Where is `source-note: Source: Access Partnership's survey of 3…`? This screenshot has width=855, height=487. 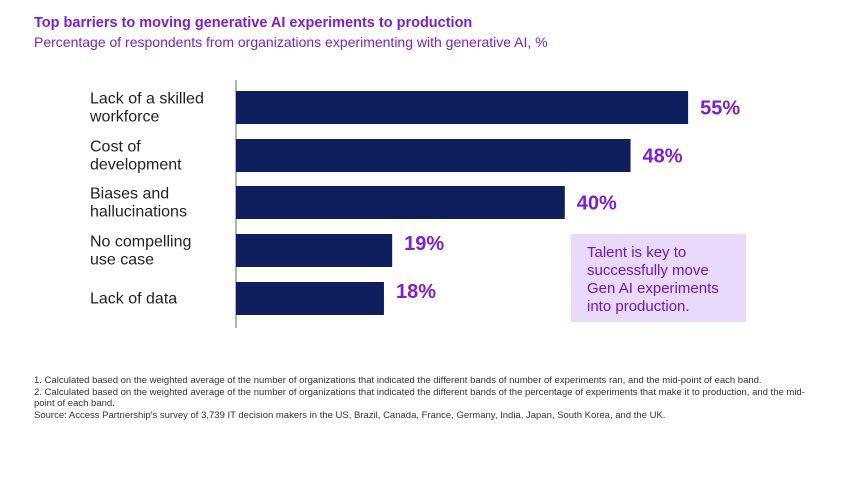
source-note: Source: Access Partnership's survey of 3… is located at coordinates (350, 415).